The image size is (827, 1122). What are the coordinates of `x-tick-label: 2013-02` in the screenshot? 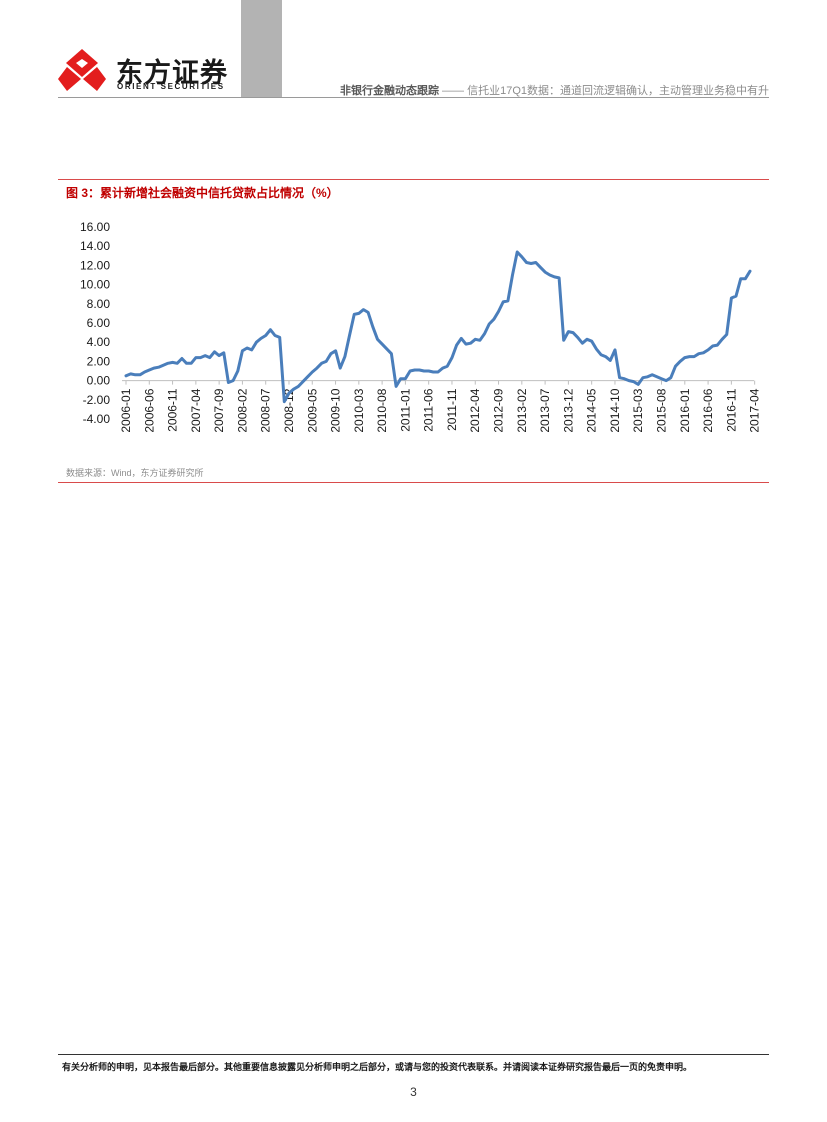 It's located at (522, 410).